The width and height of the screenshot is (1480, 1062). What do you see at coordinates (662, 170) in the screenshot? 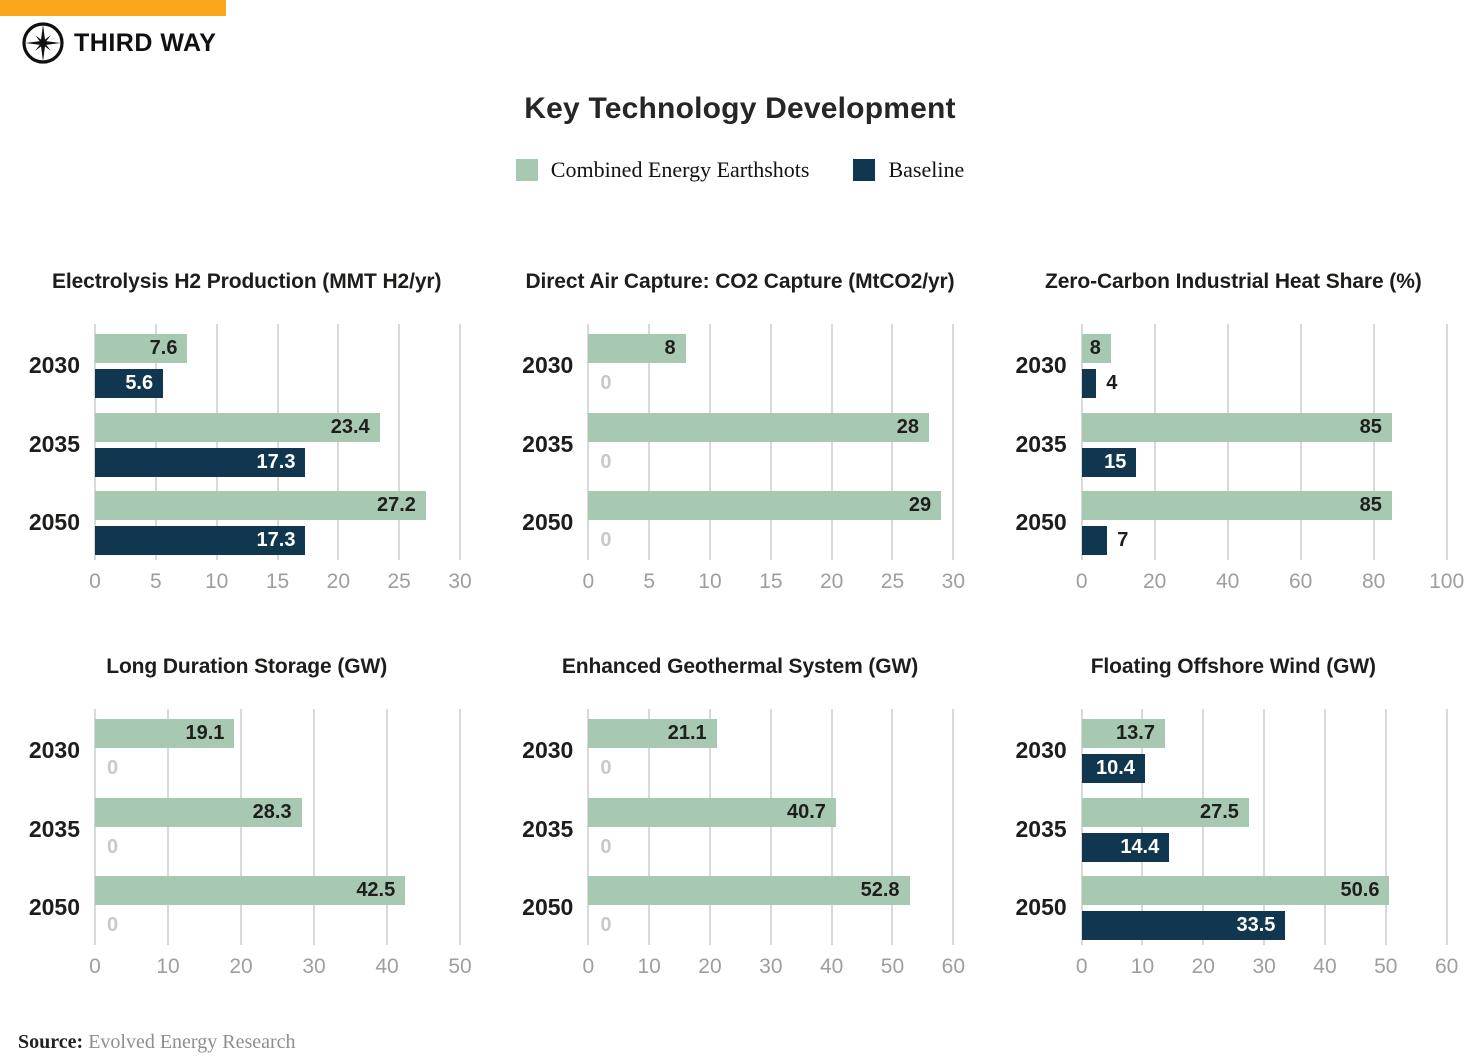
I see `legend-item-earthshots: Combined Energy Earthshots` at bounding box center [662, 170].